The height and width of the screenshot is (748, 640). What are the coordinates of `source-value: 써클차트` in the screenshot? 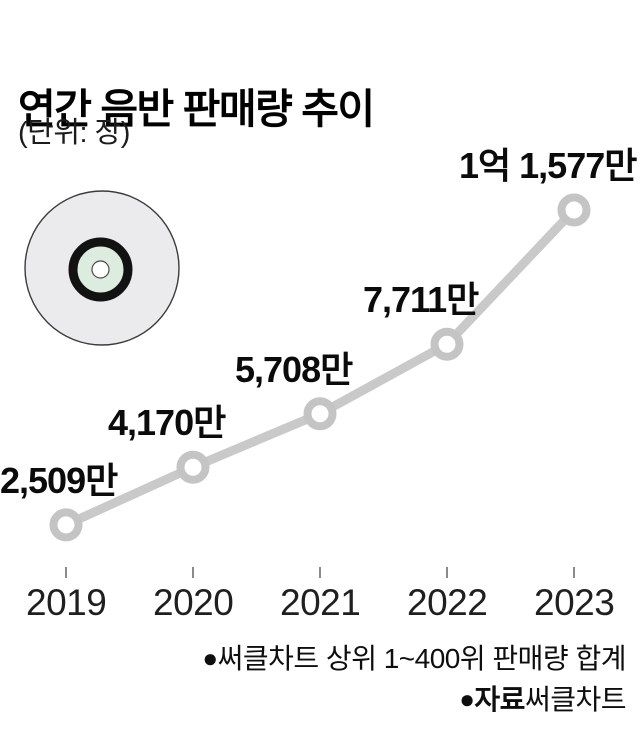 It's located at (575, 699).